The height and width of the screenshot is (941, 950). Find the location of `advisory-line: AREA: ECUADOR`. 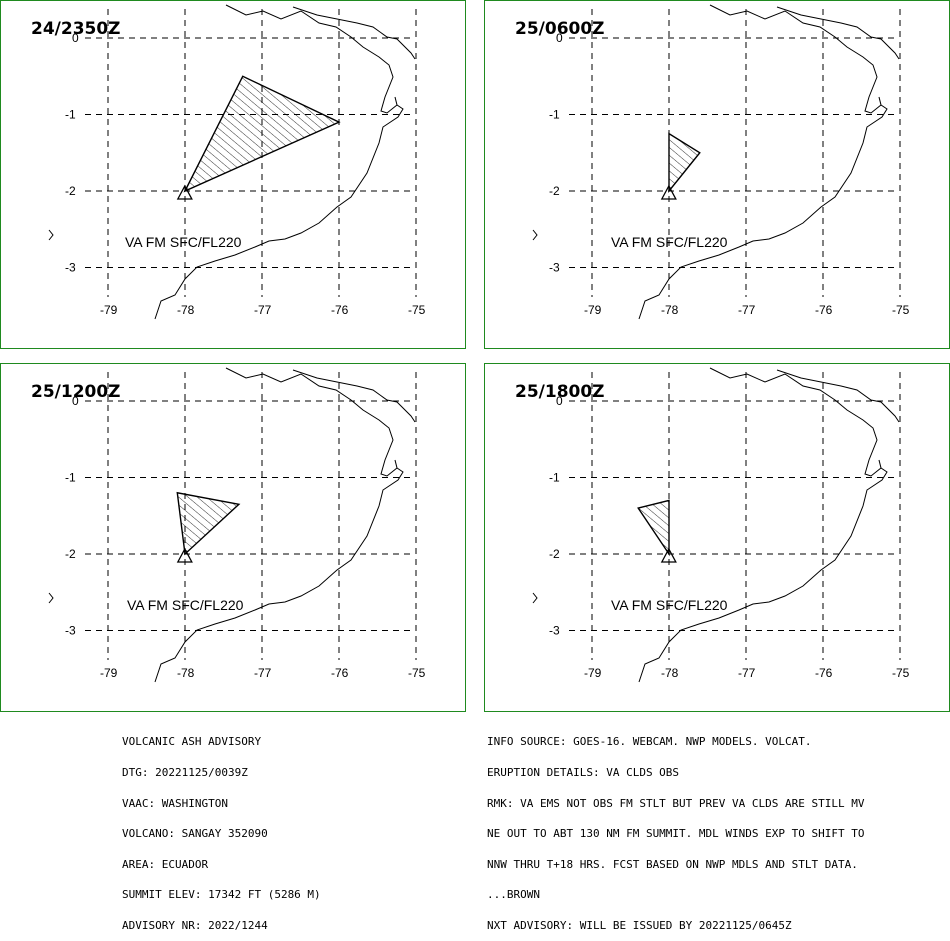

advisory-line: AREA: ECUADOR is located at coordinates (165, 864).